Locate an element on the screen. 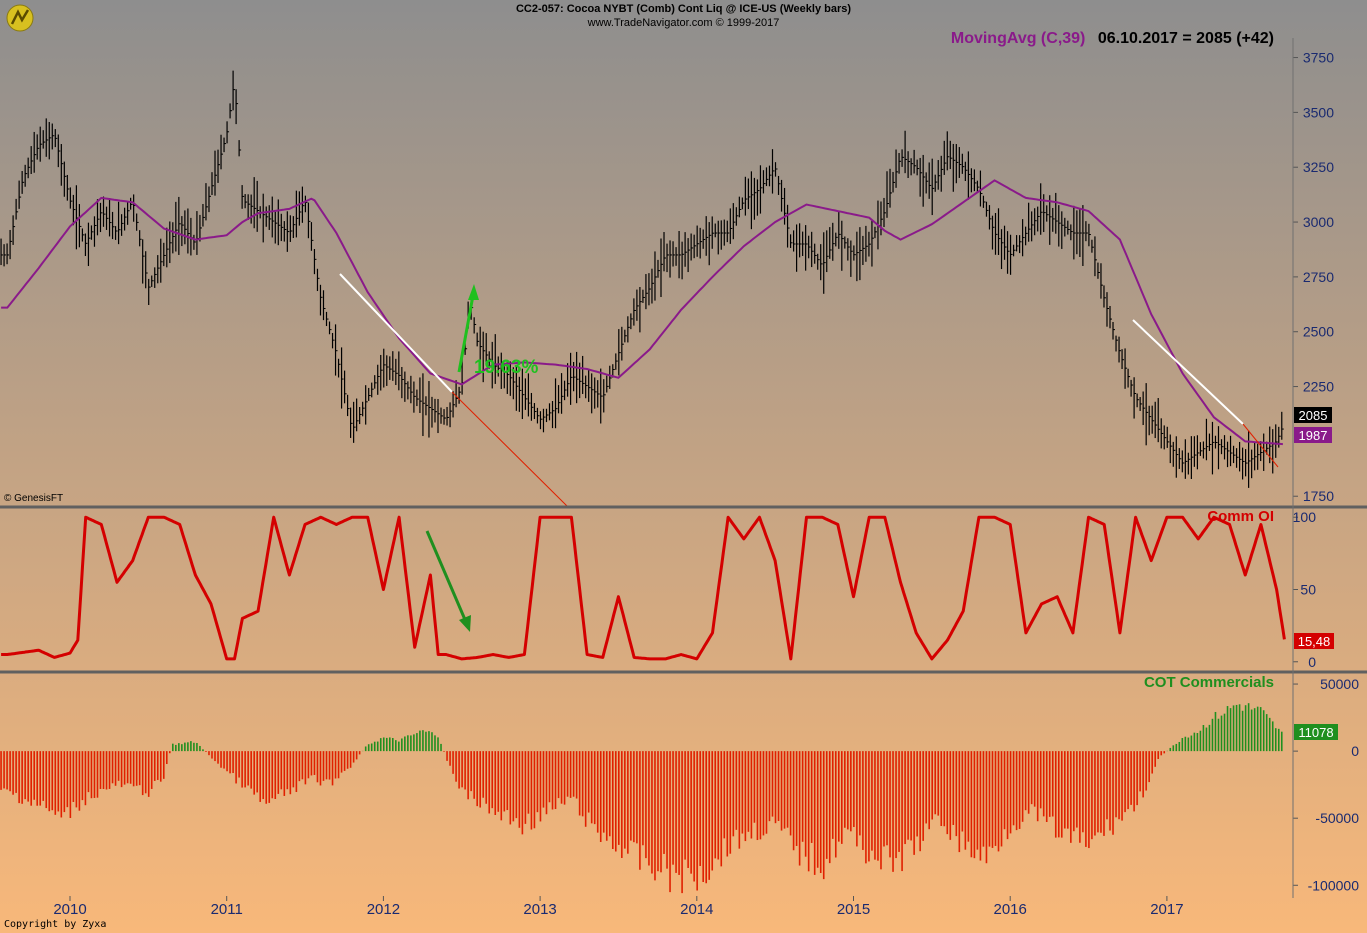 Image resolution: width=1367 pixels, height=933 pixels. x-axis-label: 2012 is located at coordinates (383, 909).